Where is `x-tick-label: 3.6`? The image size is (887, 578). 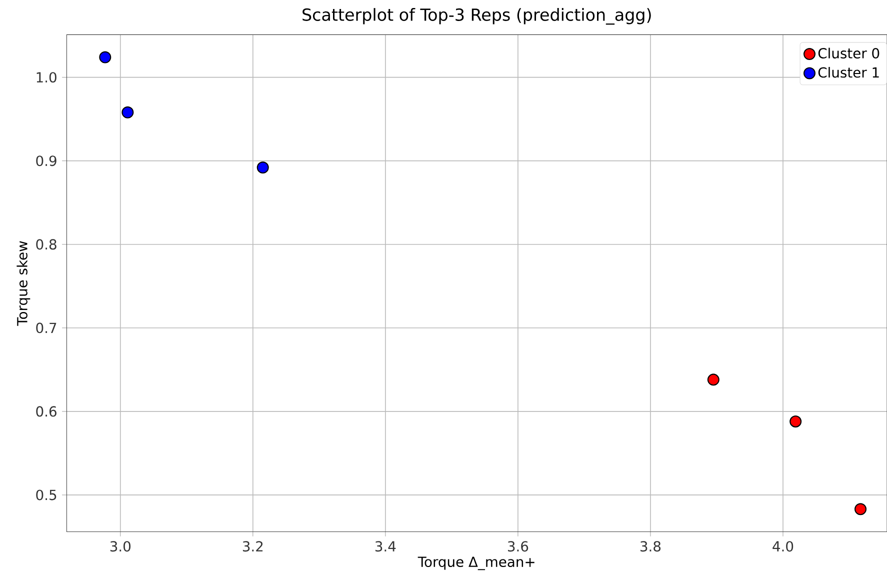
x-tick-label: 3.6 is located at coordinates (518, 546).